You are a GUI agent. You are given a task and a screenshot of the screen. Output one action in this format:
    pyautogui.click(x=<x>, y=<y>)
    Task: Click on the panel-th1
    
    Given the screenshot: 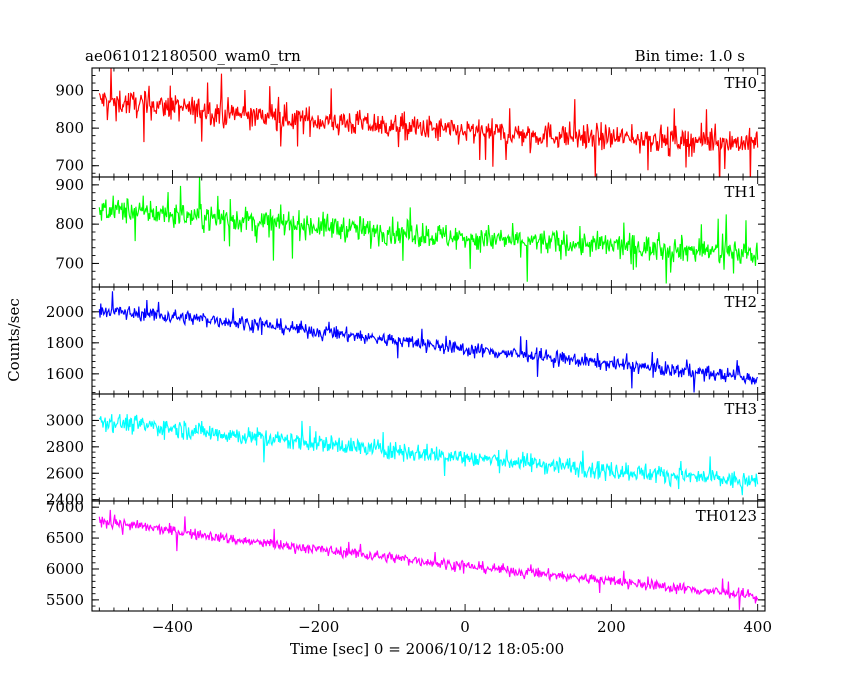 What is the action you would take?
    pyautogui.click(x=428, y=230)
    